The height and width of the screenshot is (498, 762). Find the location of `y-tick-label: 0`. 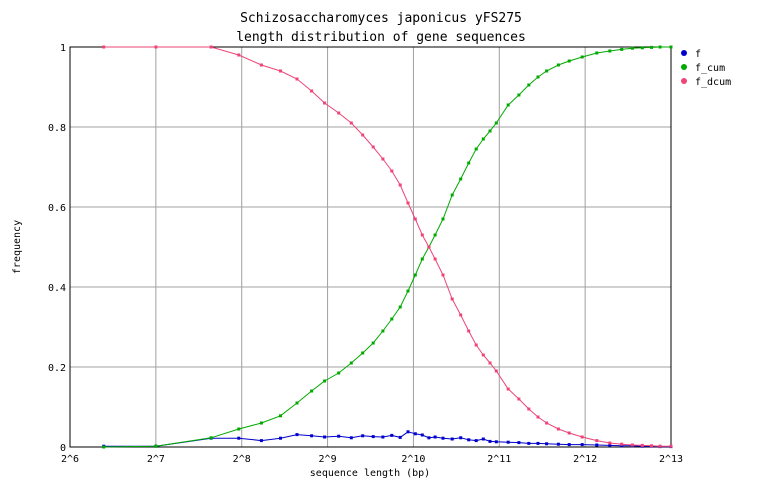

y-tick-label: 0 is located at coordinates (63, 448).